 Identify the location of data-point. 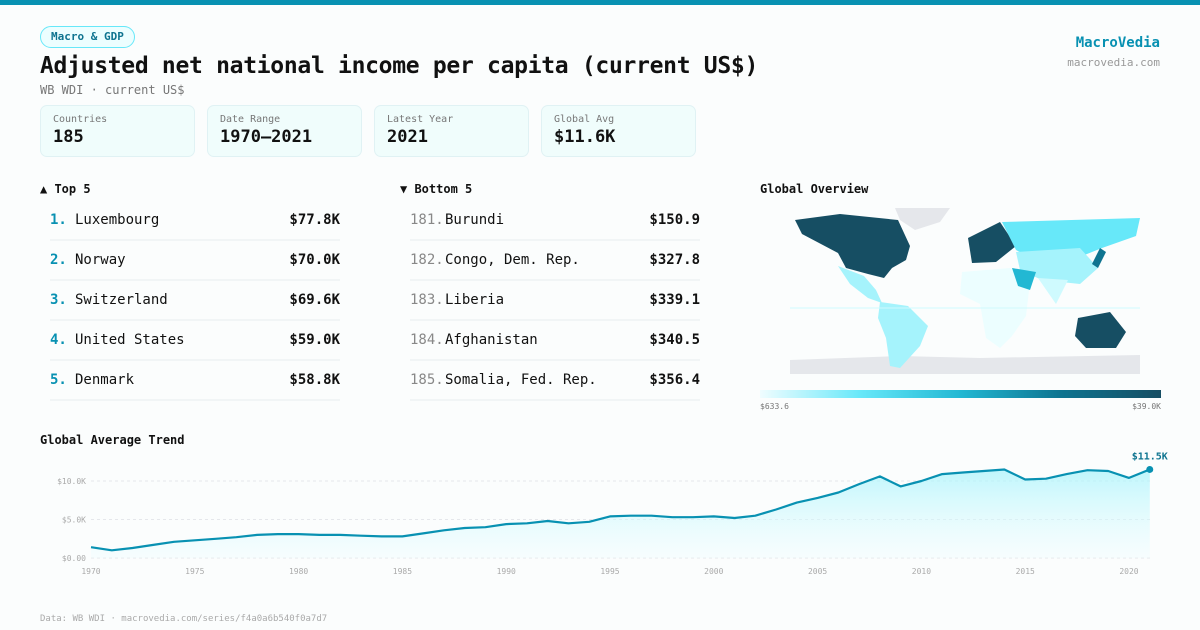
(1150, 469).